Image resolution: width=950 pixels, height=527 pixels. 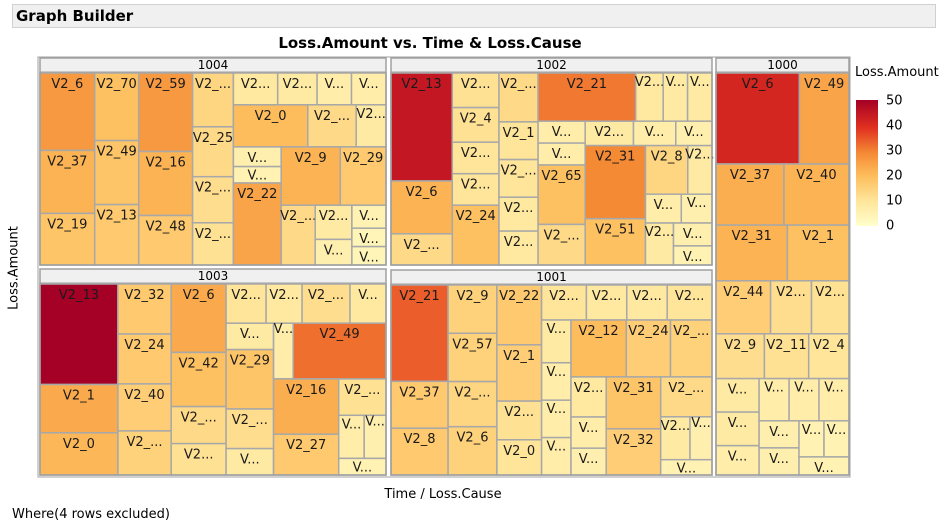 What do you see at coordinates (198, 379) in the screenshot?
I see `treemap-cell: V2_42` at bounding box center [198, 379].